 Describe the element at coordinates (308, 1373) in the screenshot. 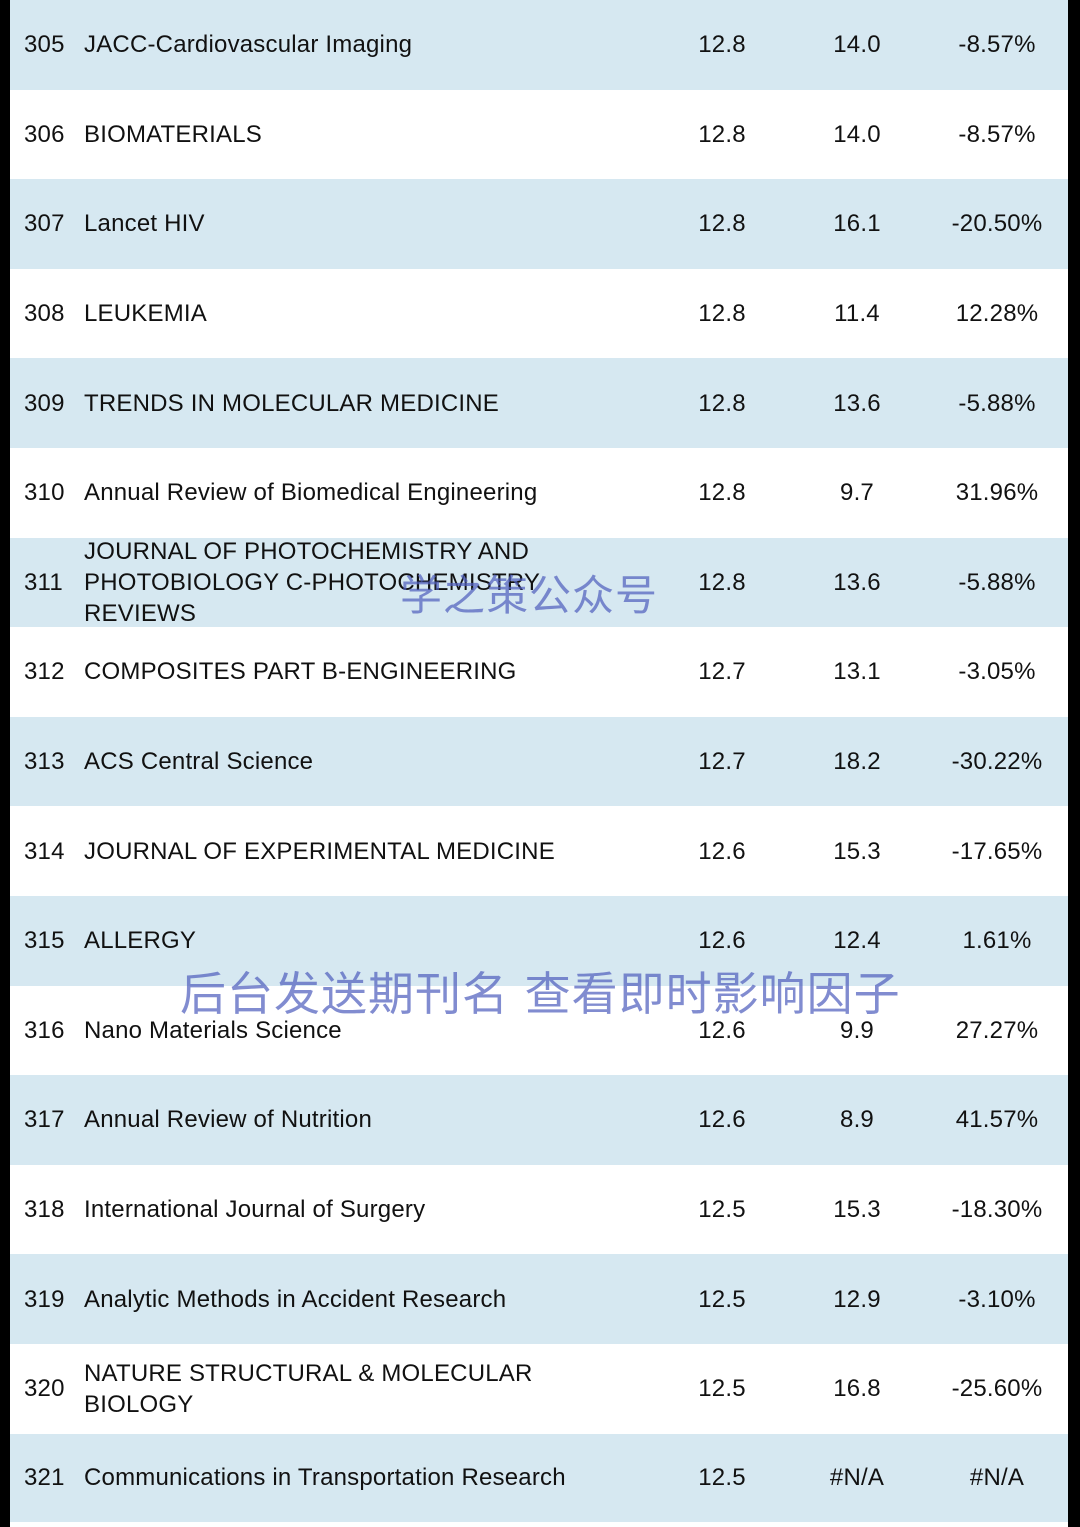

I see `journal-name-line: NATURE STRUCTURAL & MOLECULAR` at that location.